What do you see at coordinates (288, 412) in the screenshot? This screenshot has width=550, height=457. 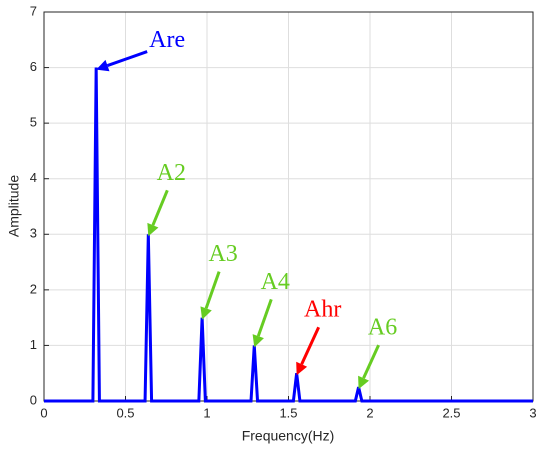 I see `x-tick-label: 1.5` at bounding box center [288, 412].